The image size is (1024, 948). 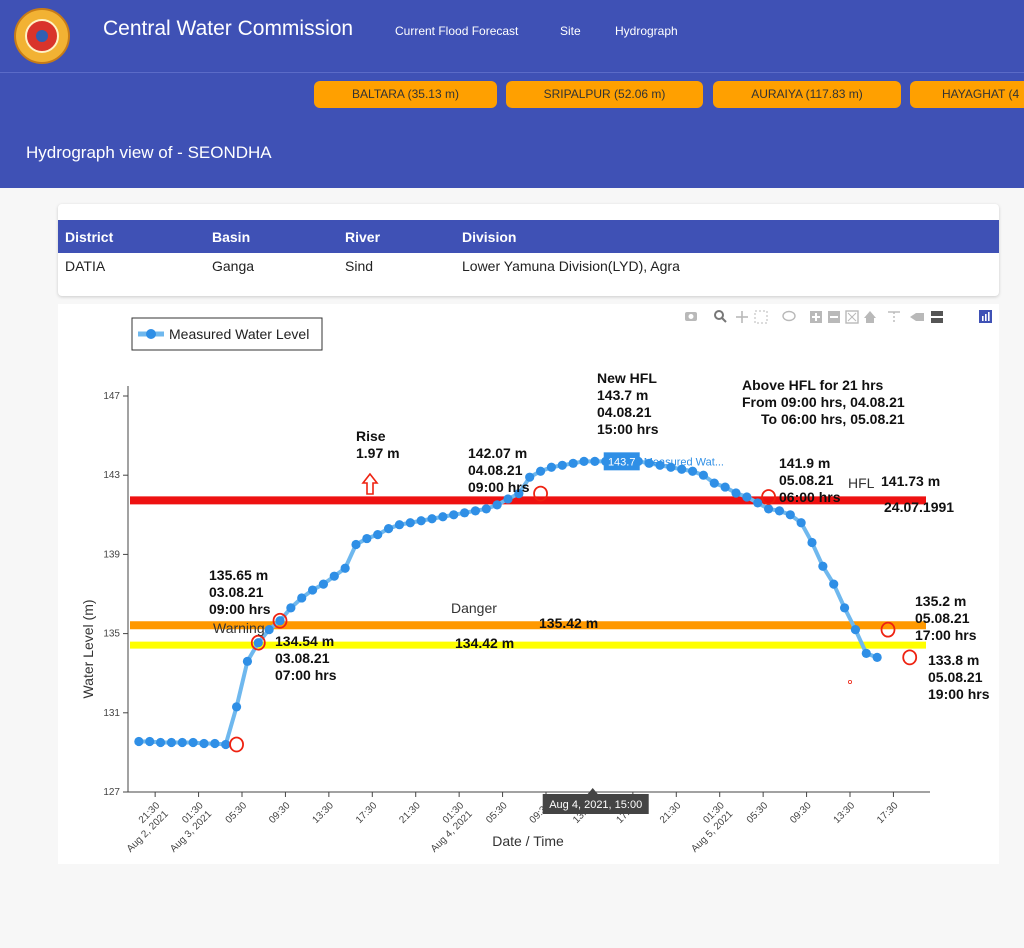 I want to click on zoom-out-icon, so click(x=834, y=317).